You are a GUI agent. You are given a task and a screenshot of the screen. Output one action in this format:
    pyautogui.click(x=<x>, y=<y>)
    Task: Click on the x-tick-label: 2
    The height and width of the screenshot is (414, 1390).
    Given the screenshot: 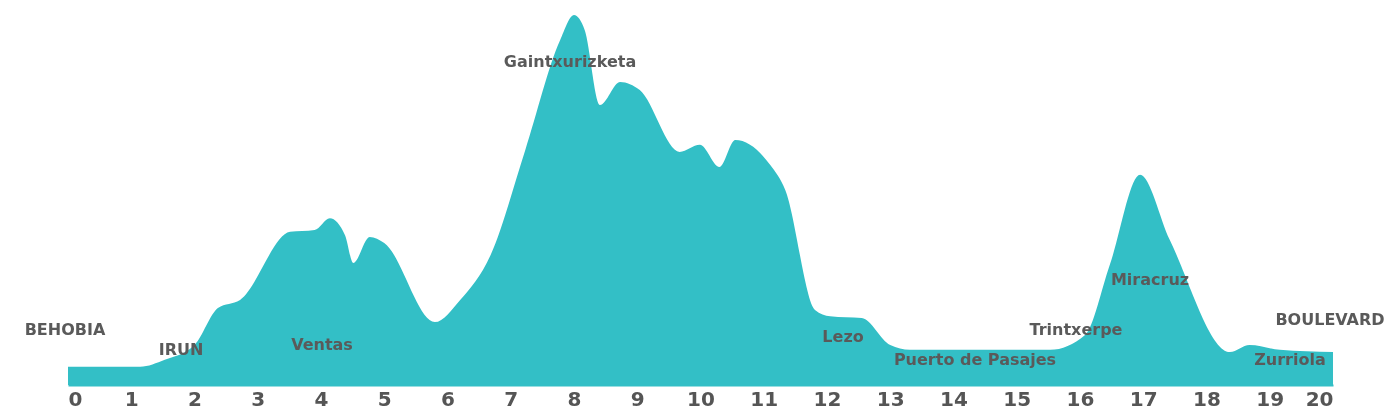 What is the action you would take?
    pyautogui.click(x=195, y=398)
    